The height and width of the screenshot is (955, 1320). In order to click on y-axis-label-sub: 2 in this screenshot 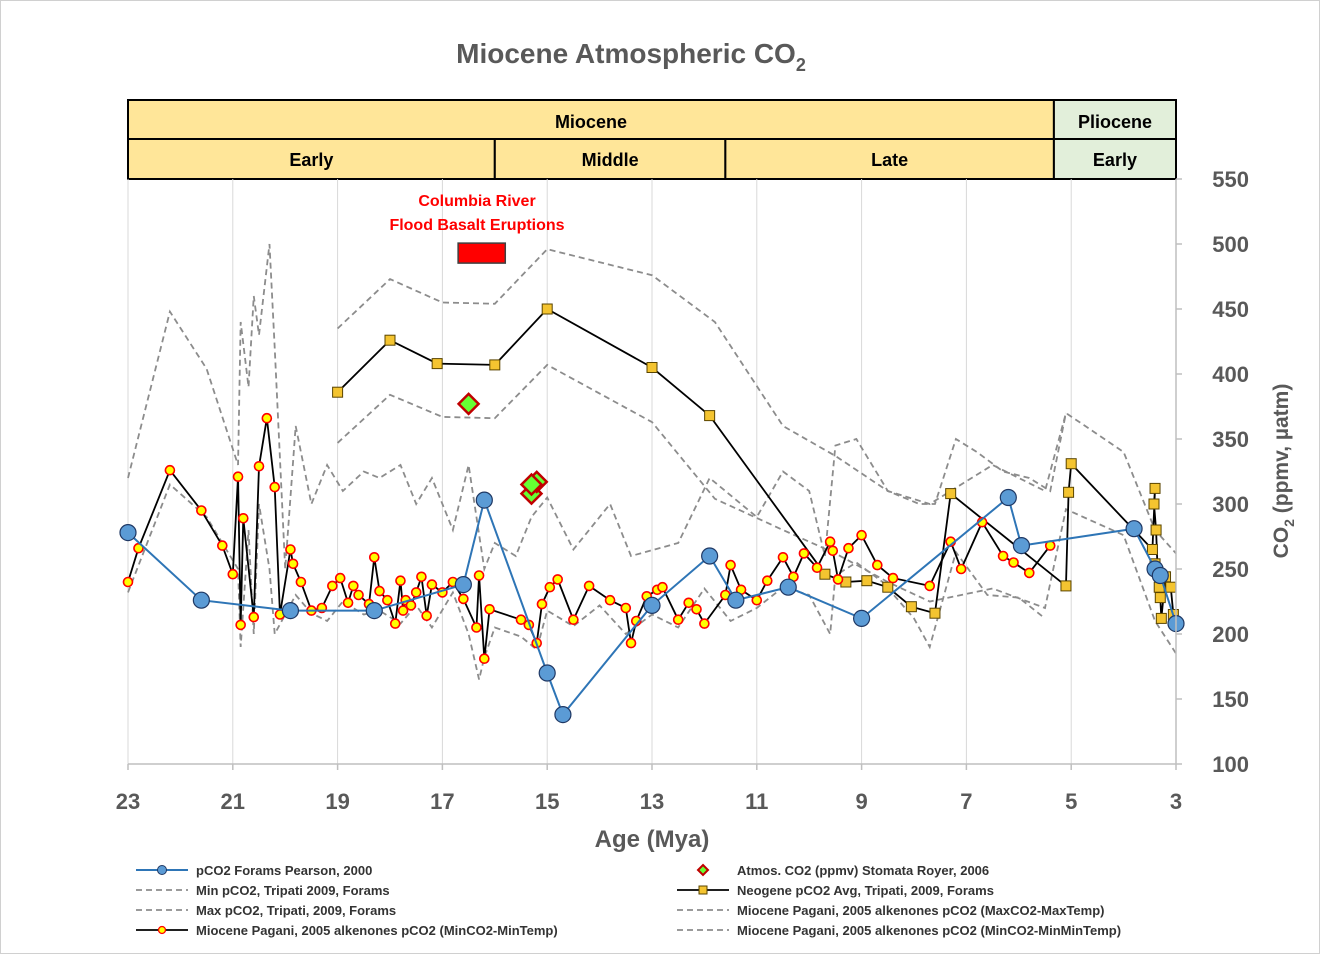, I will do `click(1289, 523)`.